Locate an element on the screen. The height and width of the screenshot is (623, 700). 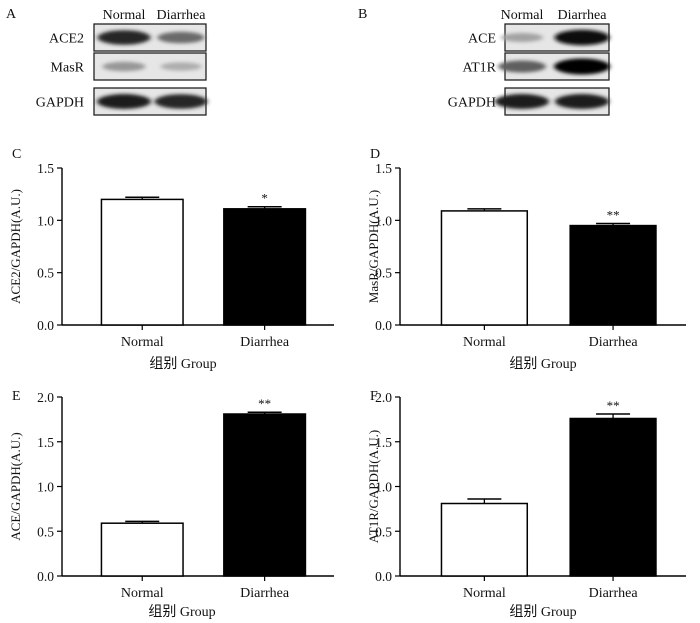
blot-row-label: ACE is located at coordinates (482, 39).